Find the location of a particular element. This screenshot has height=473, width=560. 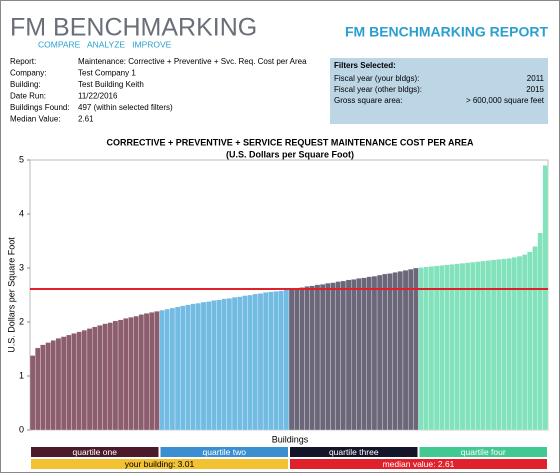

y-axis-label: U.S. Dollars per Square Foot is located at coordinates (11, 295).